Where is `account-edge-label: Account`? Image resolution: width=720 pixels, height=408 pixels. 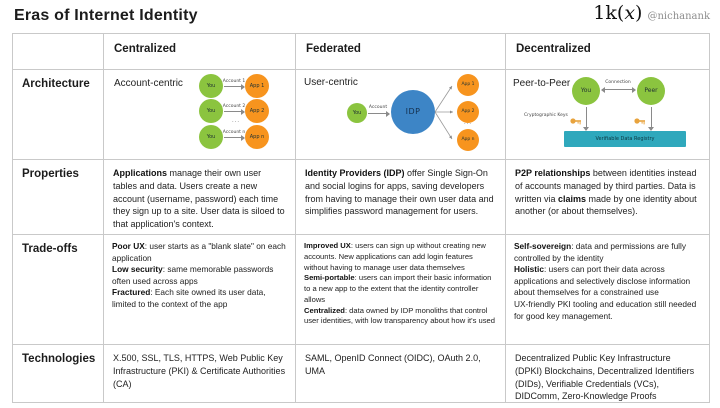 account-edge-label: Account is located at coordinates (378, 107).